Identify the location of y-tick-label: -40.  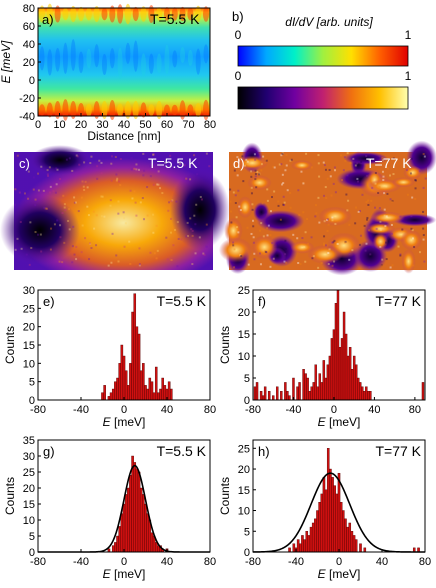
(27, 117).